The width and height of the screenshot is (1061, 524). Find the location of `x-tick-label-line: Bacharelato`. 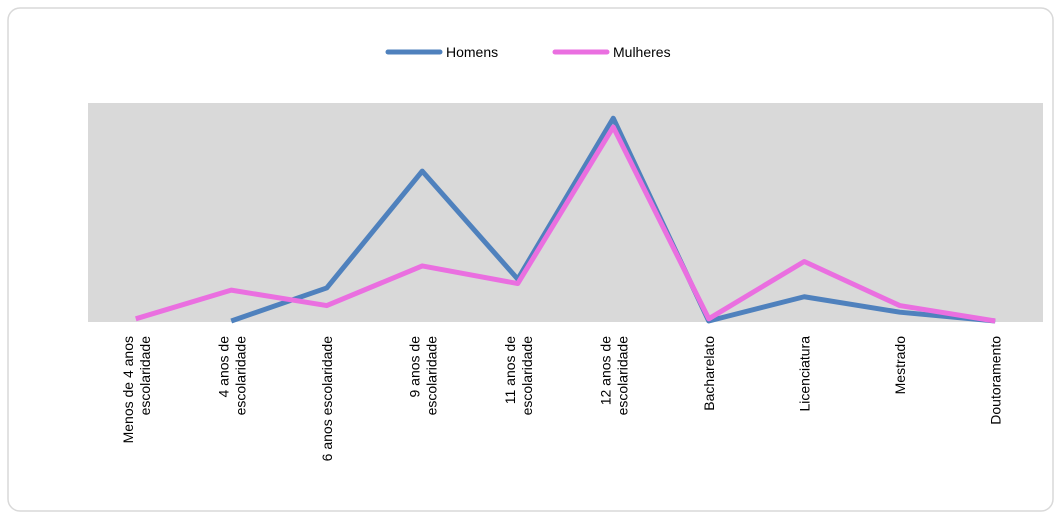

x-tick-label-line: Bacharelato is located at coordinates (709, 373).